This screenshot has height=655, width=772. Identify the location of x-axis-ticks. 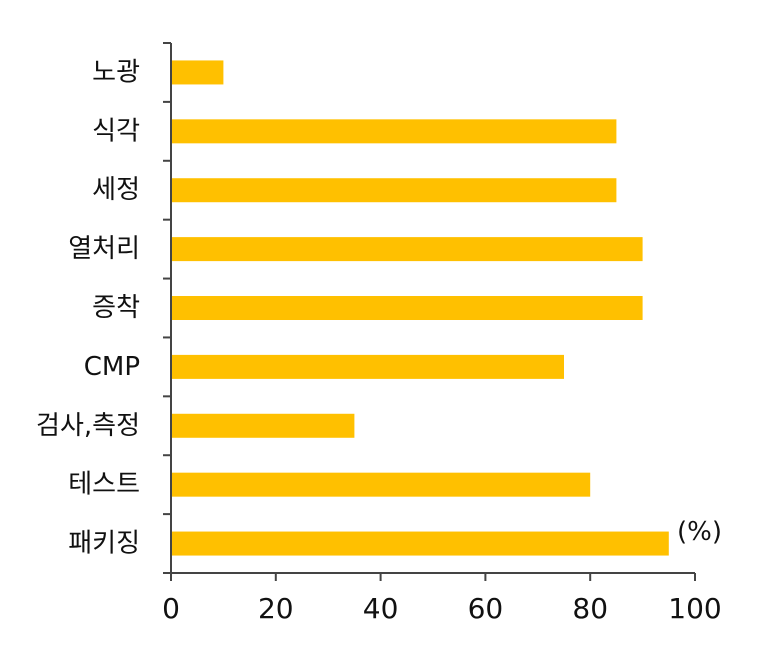
(433, 577).